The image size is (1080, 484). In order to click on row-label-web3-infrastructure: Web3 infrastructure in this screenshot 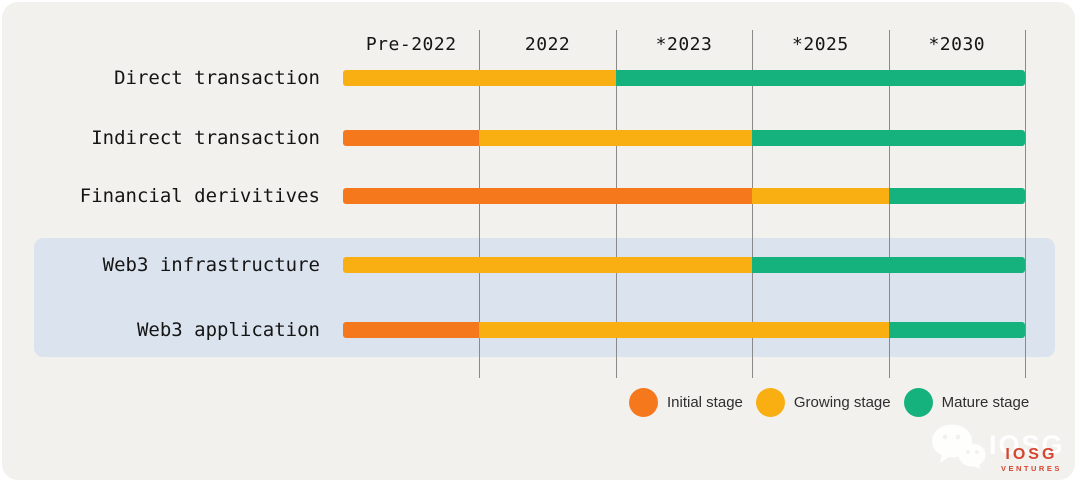, I will do `click(211, 265)`.